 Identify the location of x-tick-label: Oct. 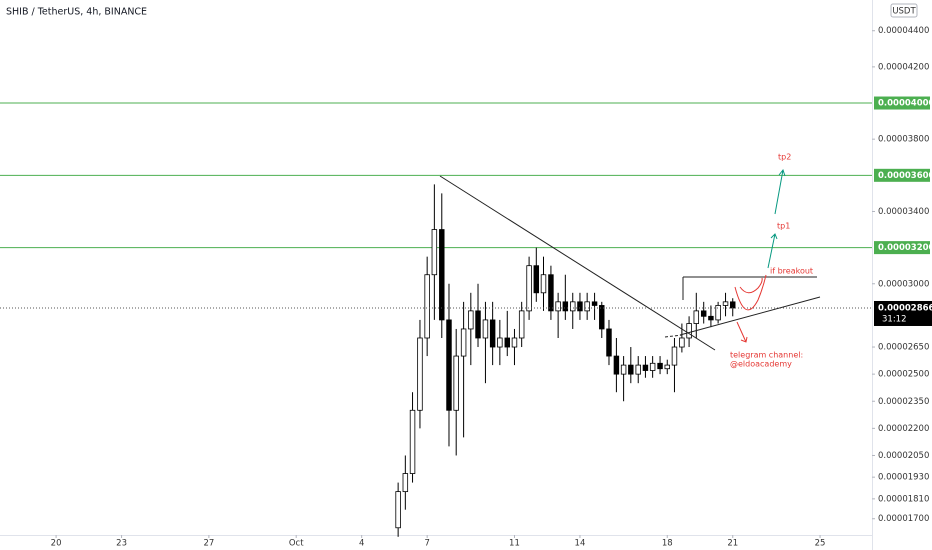
(296, 544).